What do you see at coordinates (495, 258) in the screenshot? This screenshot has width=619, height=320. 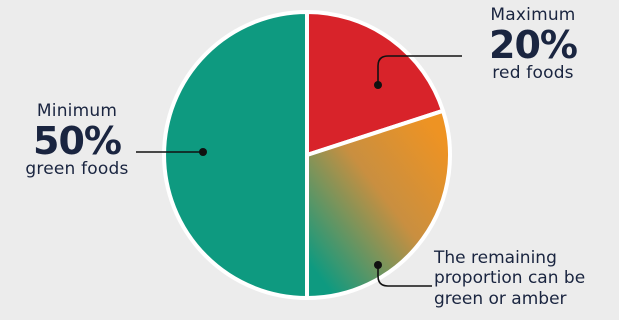 I see `remaining-line-1: The remaining` at bounding box center [495, 258].